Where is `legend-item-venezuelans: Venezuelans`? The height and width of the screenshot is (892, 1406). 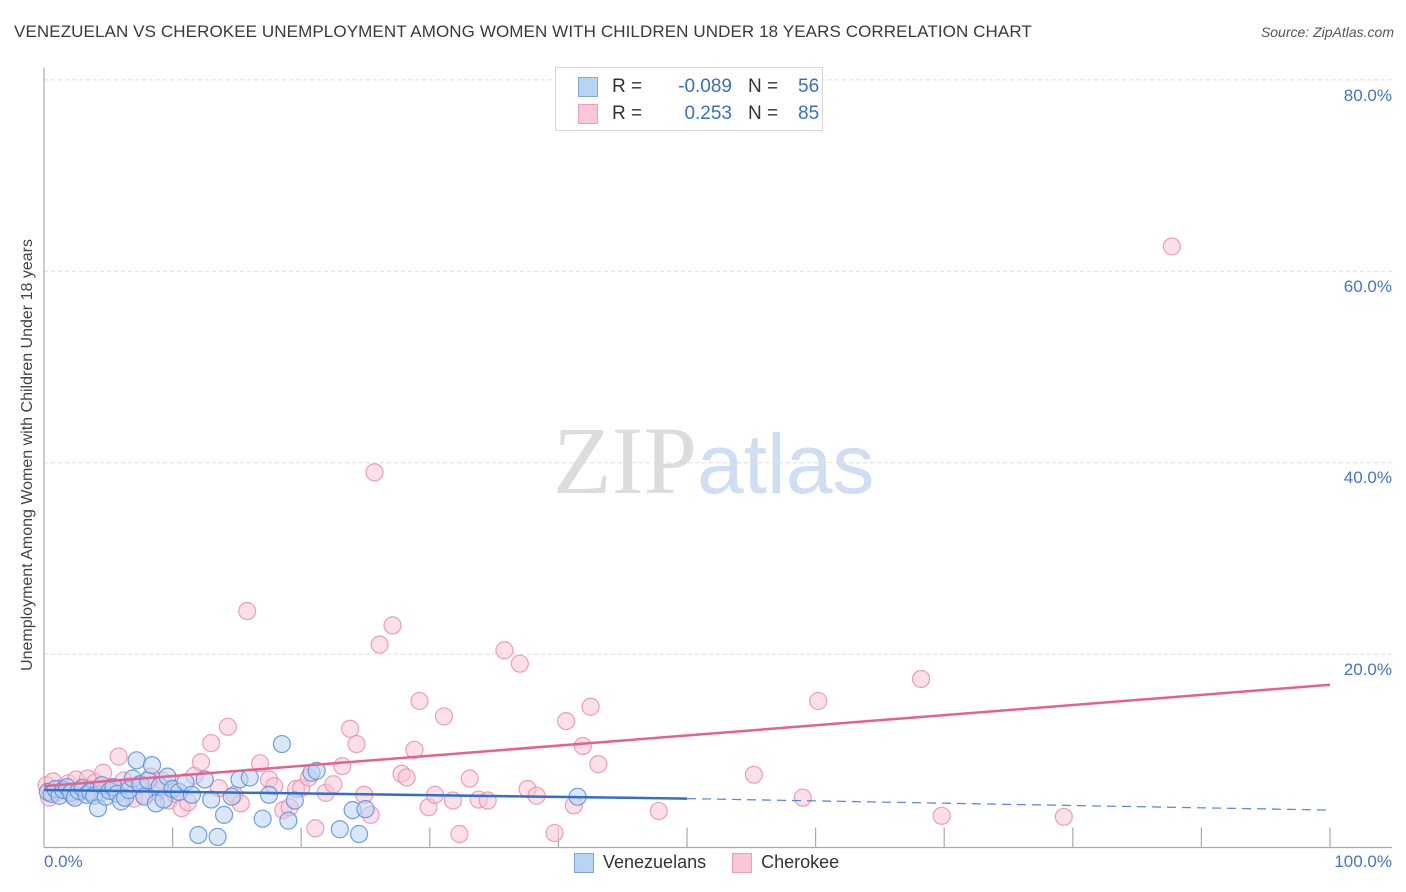 legend-item-venezuelans: Venezuelans is located at coordinates (640, 862).